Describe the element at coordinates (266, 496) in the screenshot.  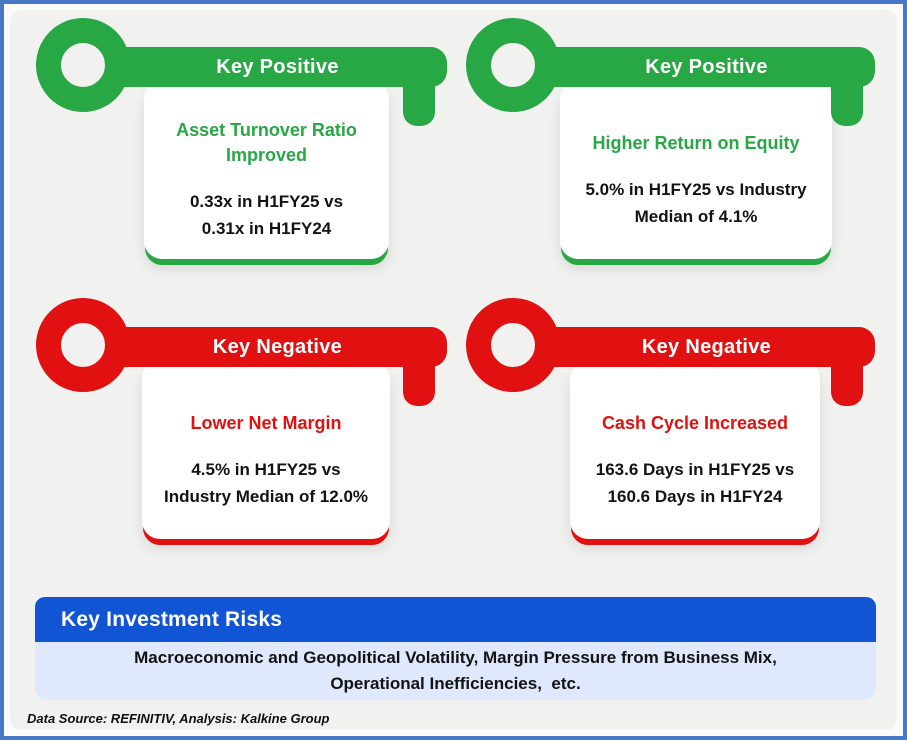
I see `card-body-line: Industry Median of 12.0%` at that location.